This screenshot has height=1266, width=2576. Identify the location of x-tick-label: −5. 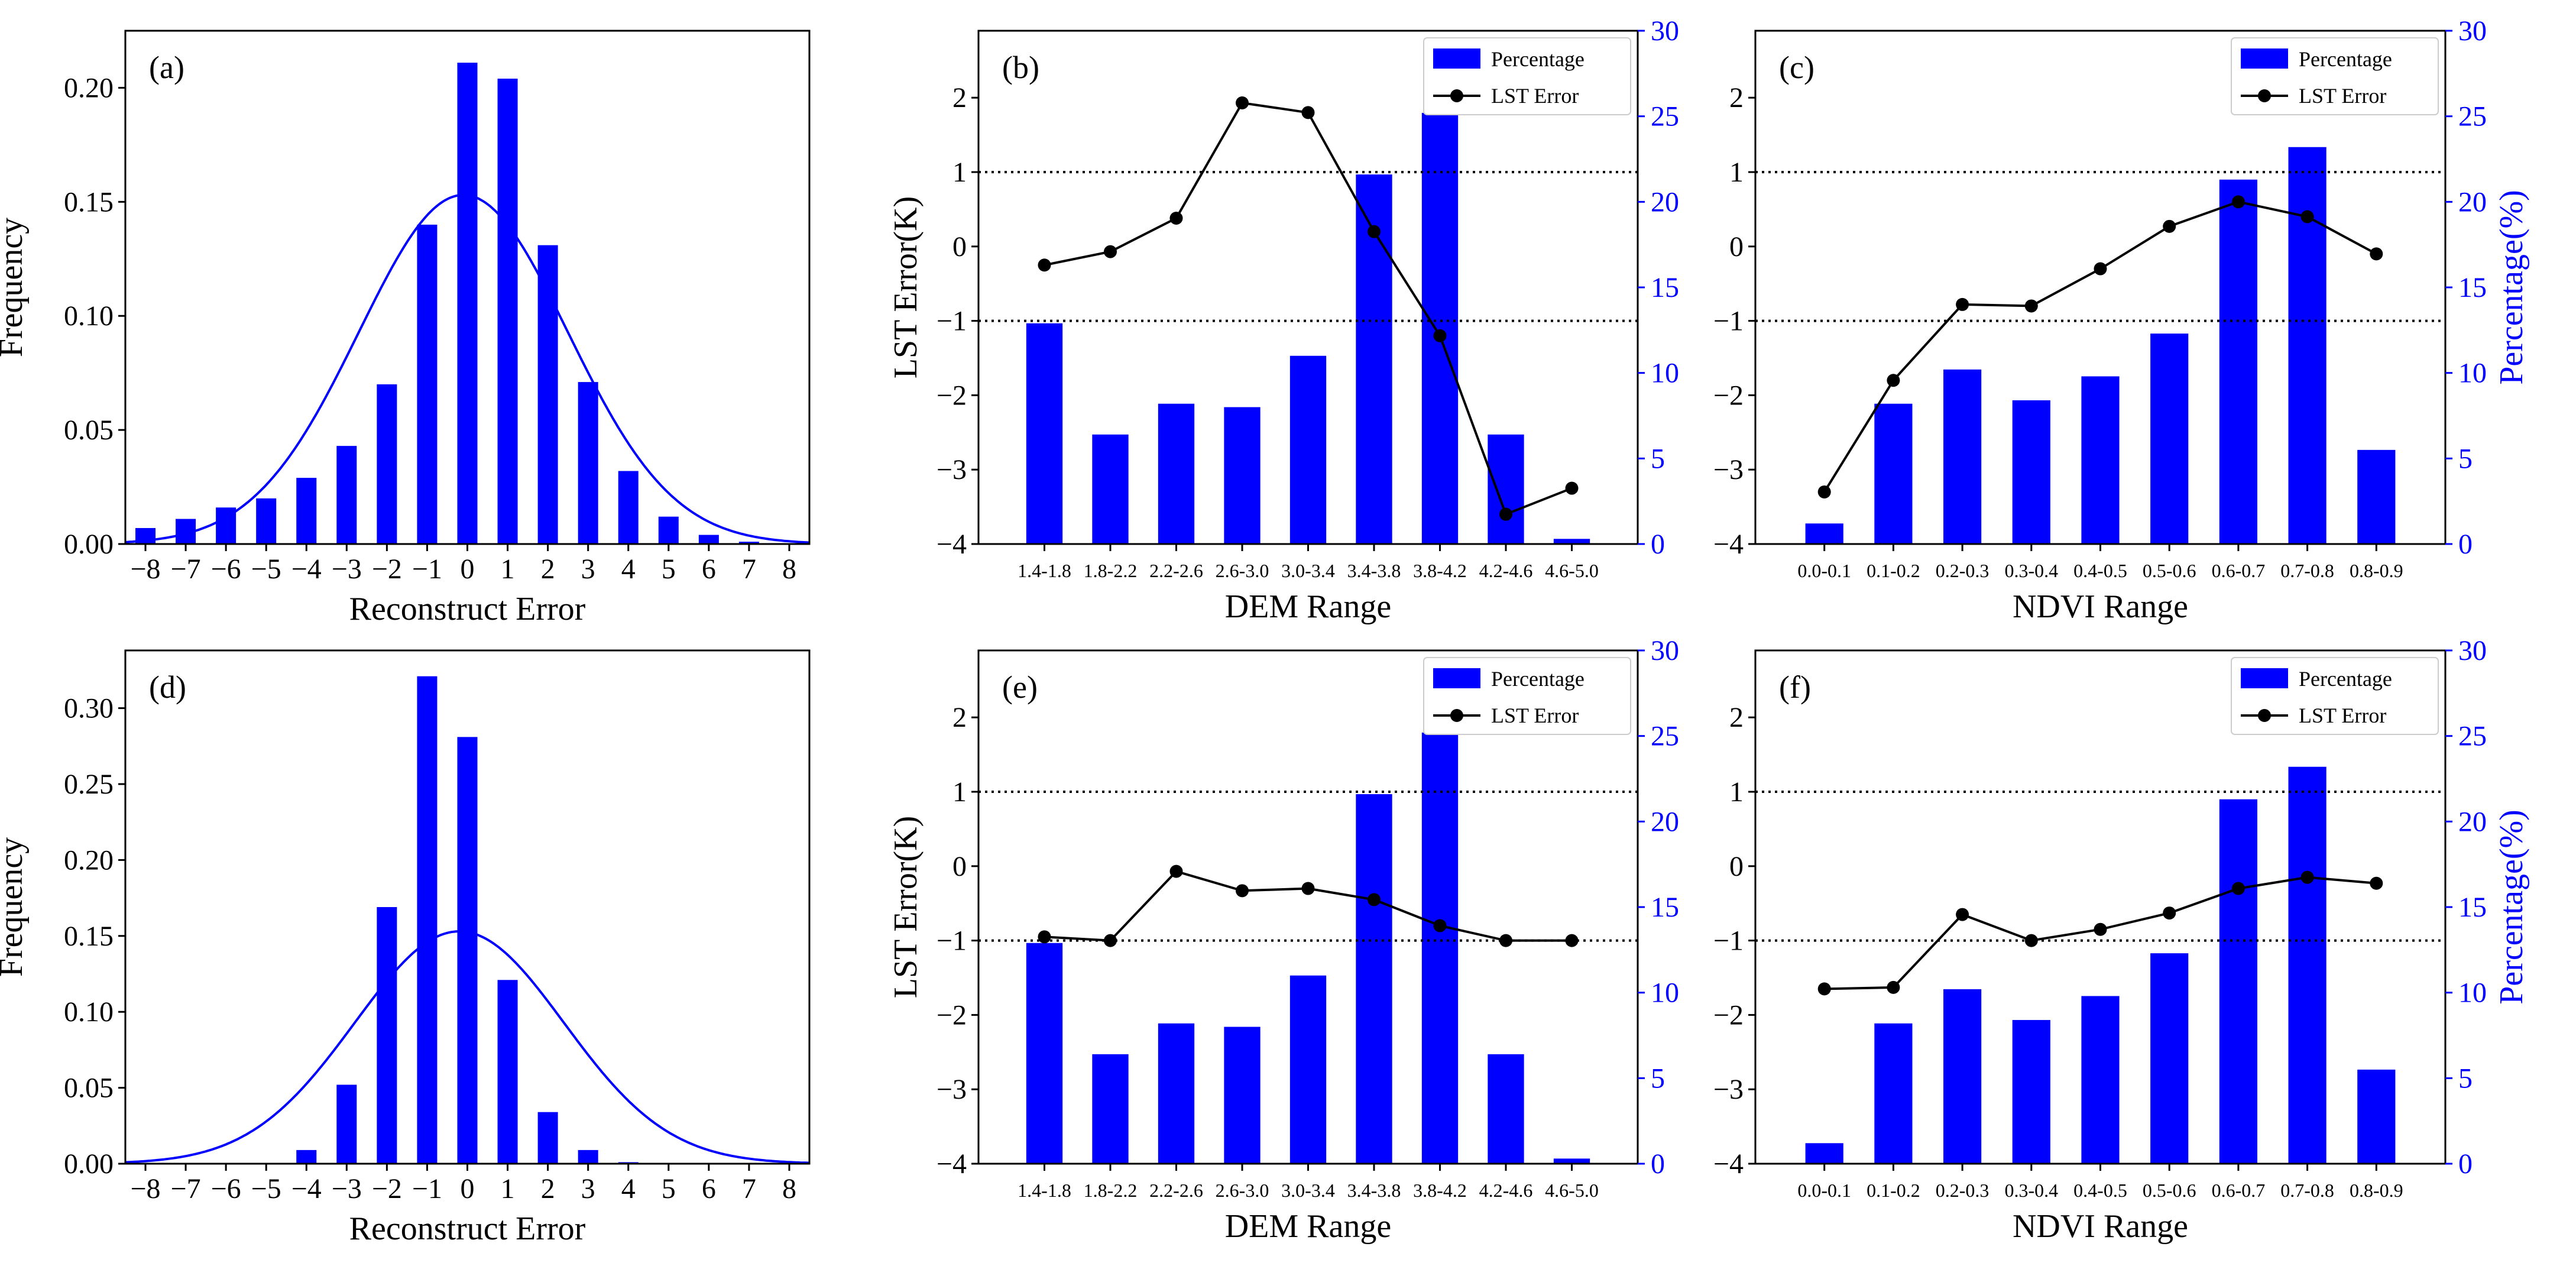
(266, 569).